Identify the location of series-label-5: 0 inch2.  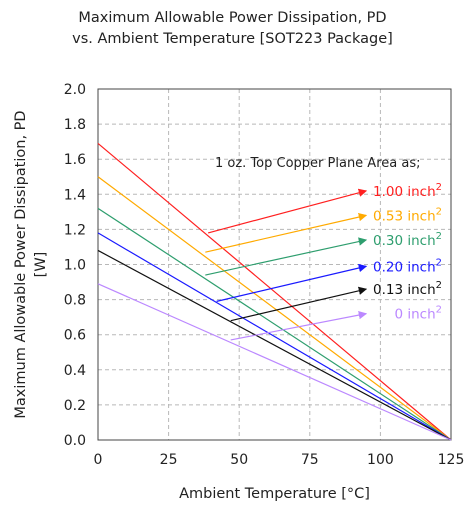
(418, 314).